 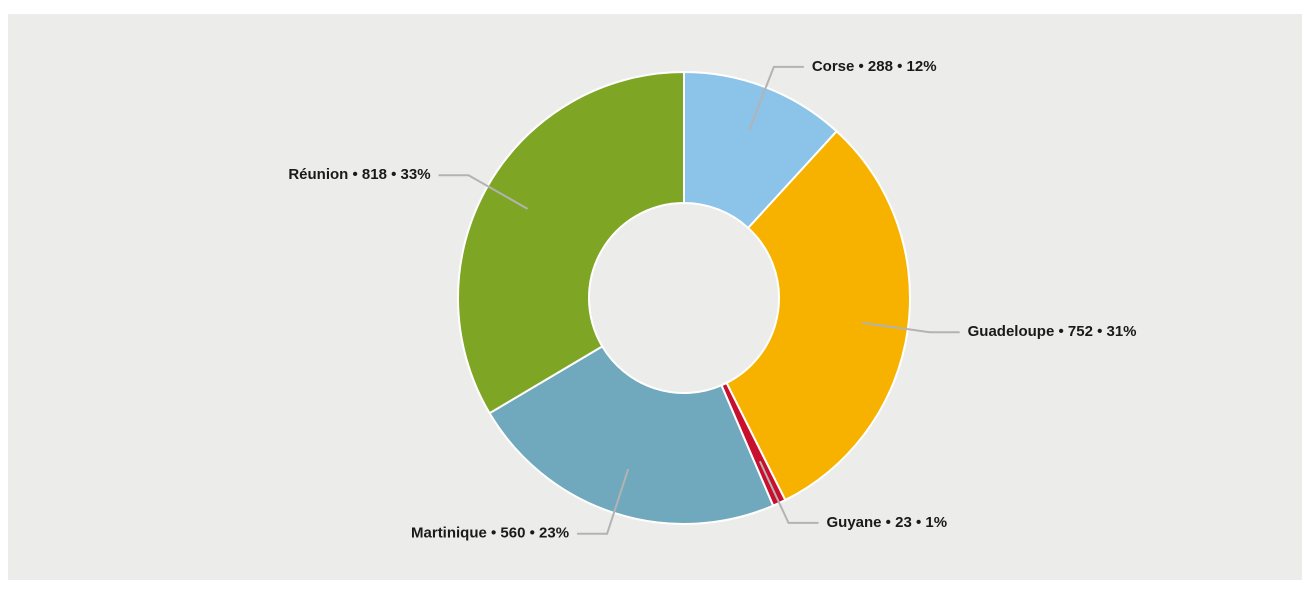 I want to click on data-label: Réunion • 818 • 33%, so click(x=359, y=174).